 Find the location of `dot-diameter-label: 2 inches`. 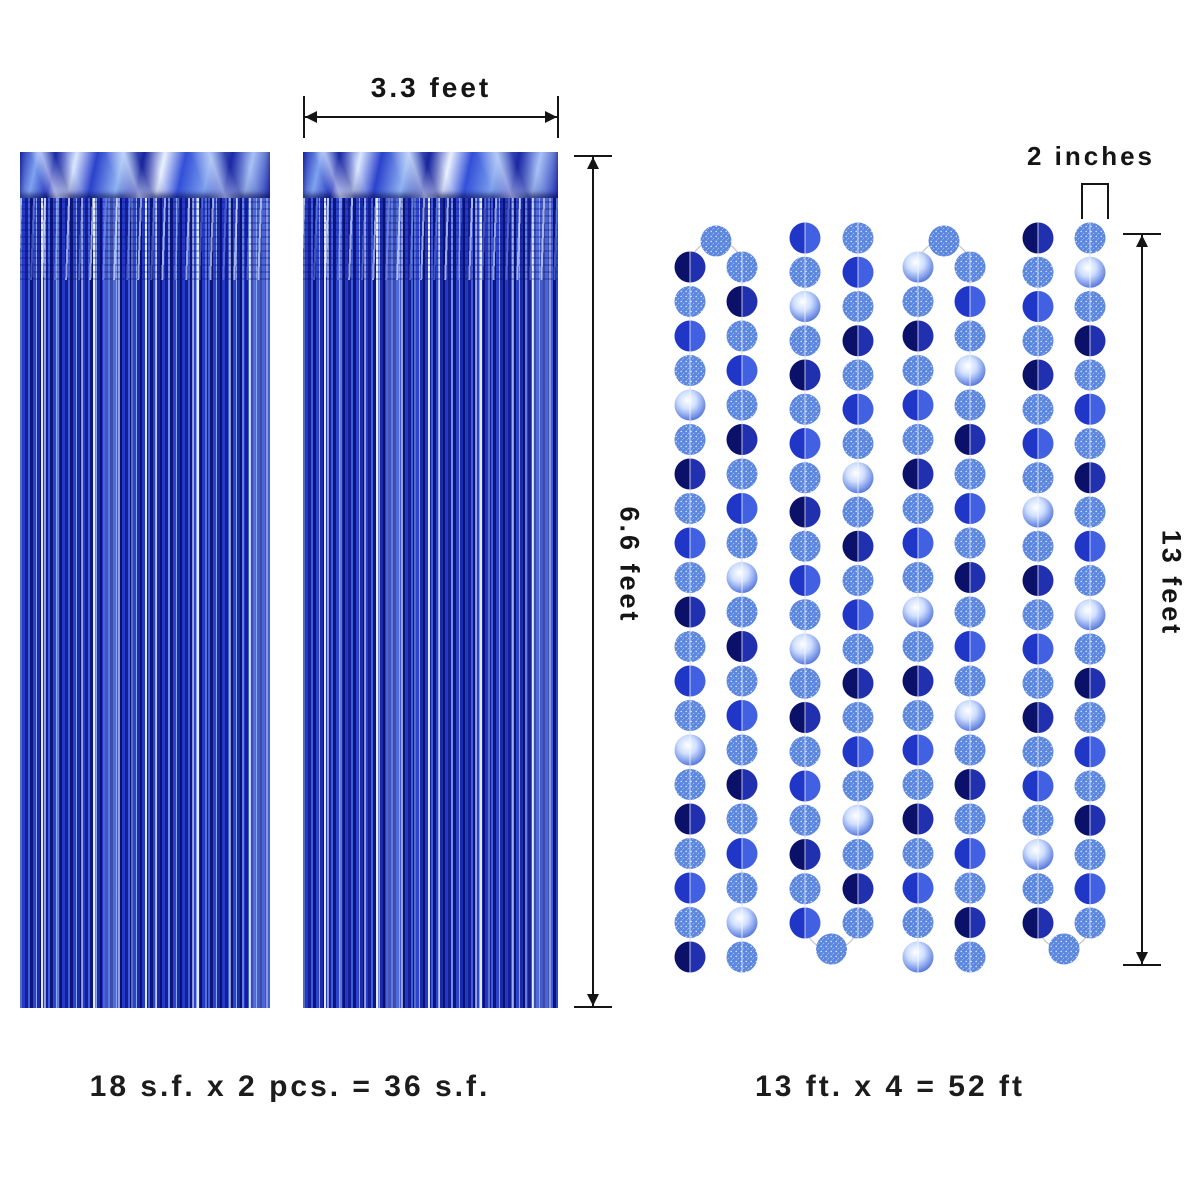

dot-diameter-label: 2 inches is located at coordinates (1091, 156).